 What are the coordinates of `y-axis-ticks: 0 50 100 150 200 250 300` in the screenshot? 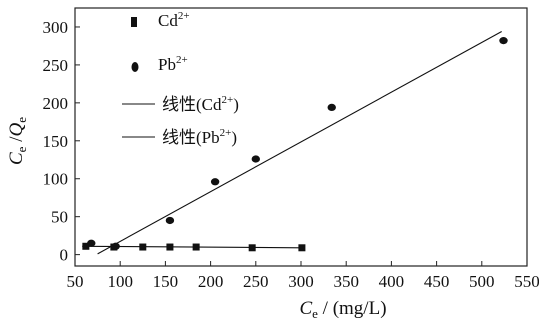 It's located at (61, 141).